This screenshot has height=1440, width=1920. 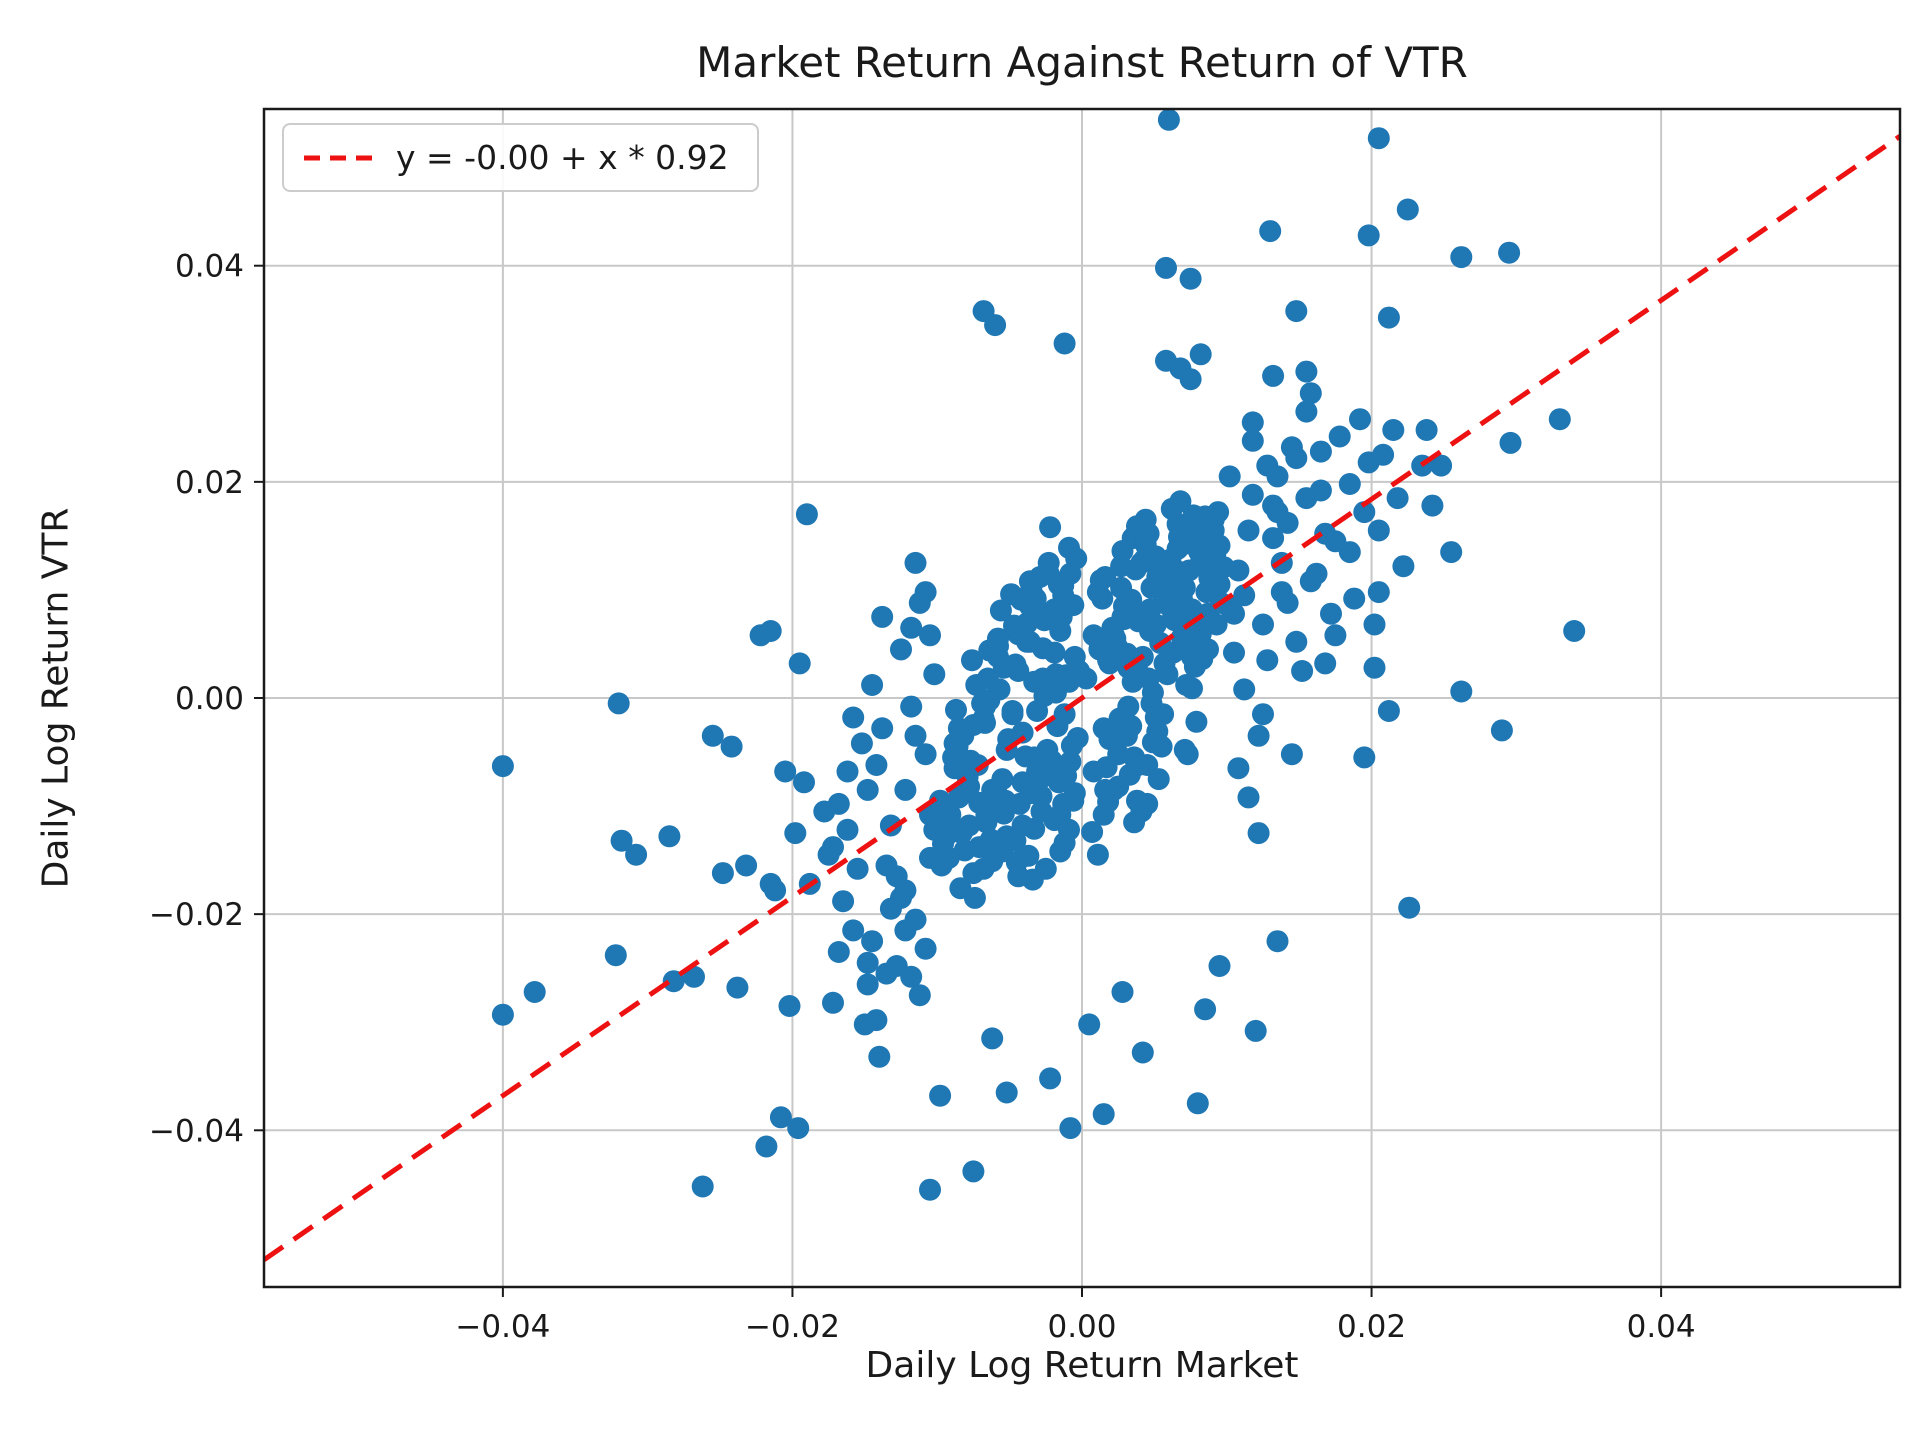 I want to click on x-axis-label: Daily Log Return Market, so click(x=1082, y=1365).